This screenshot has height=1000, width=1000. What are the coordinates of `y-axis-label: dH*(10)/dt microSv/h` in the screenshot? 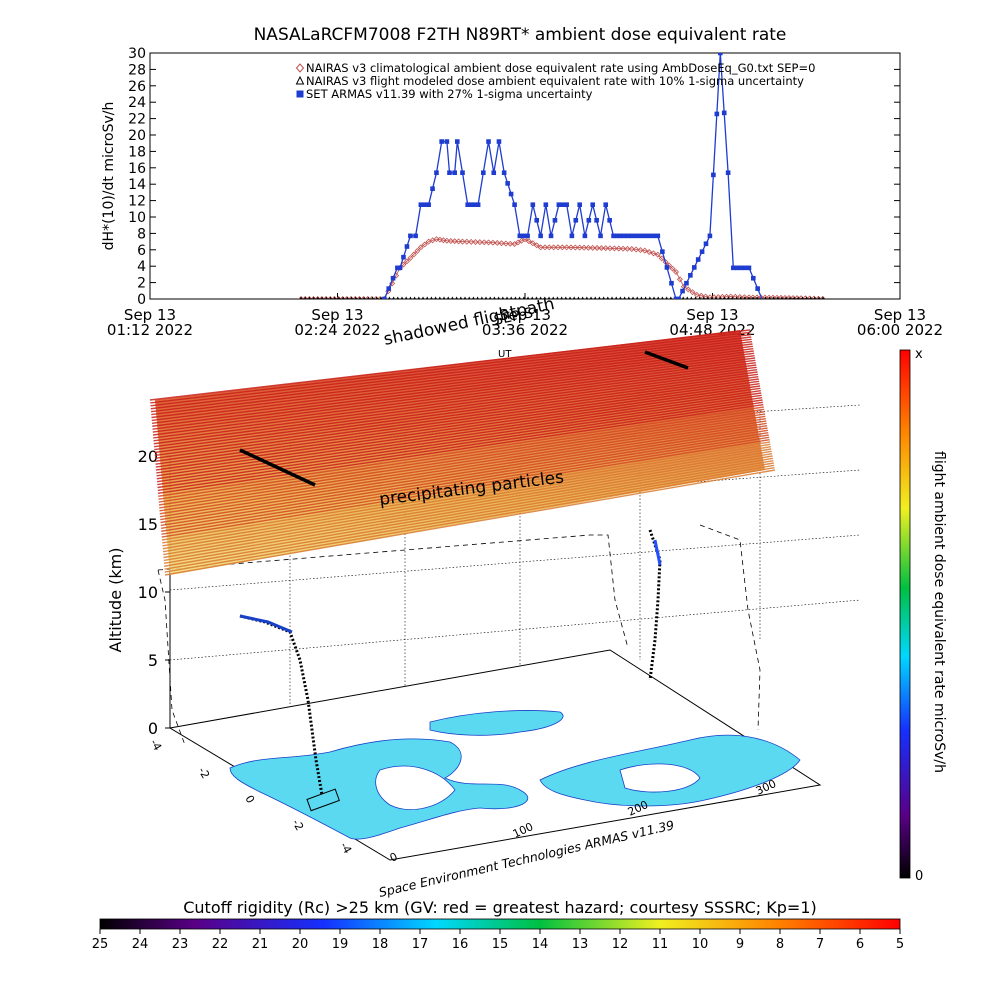 It's located at (109, 176).